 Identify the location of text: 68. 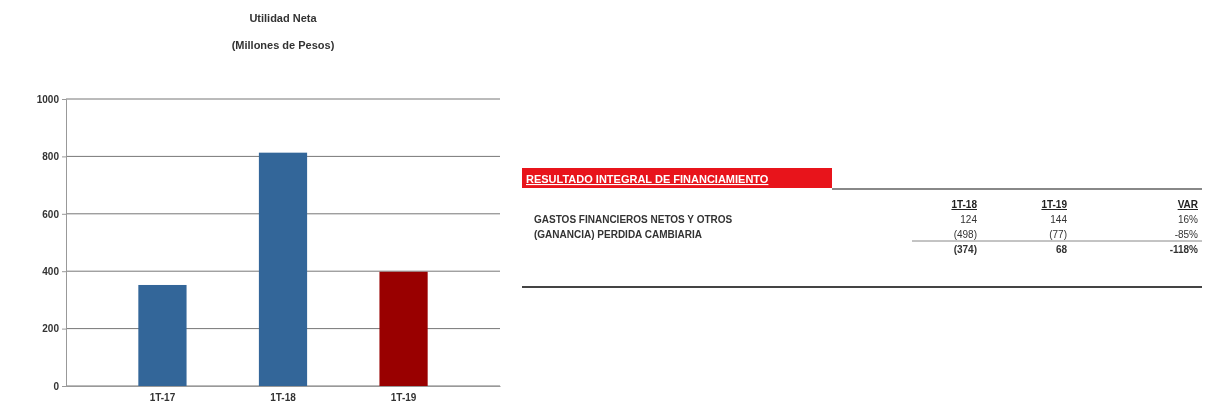
(1061, 249).